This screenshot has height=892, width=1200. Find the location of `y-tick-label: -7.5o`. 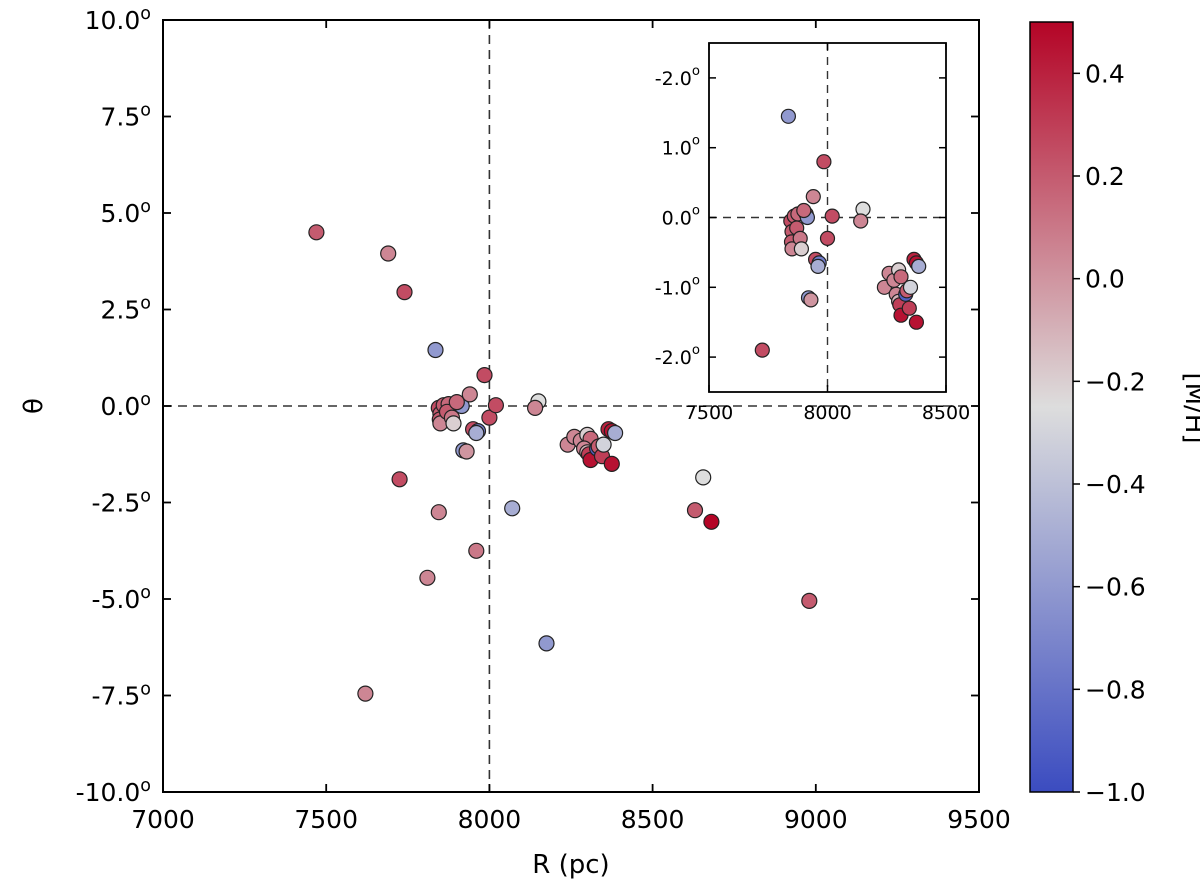

y-tick-label: -7.5o is located at coordinates (122, 695).